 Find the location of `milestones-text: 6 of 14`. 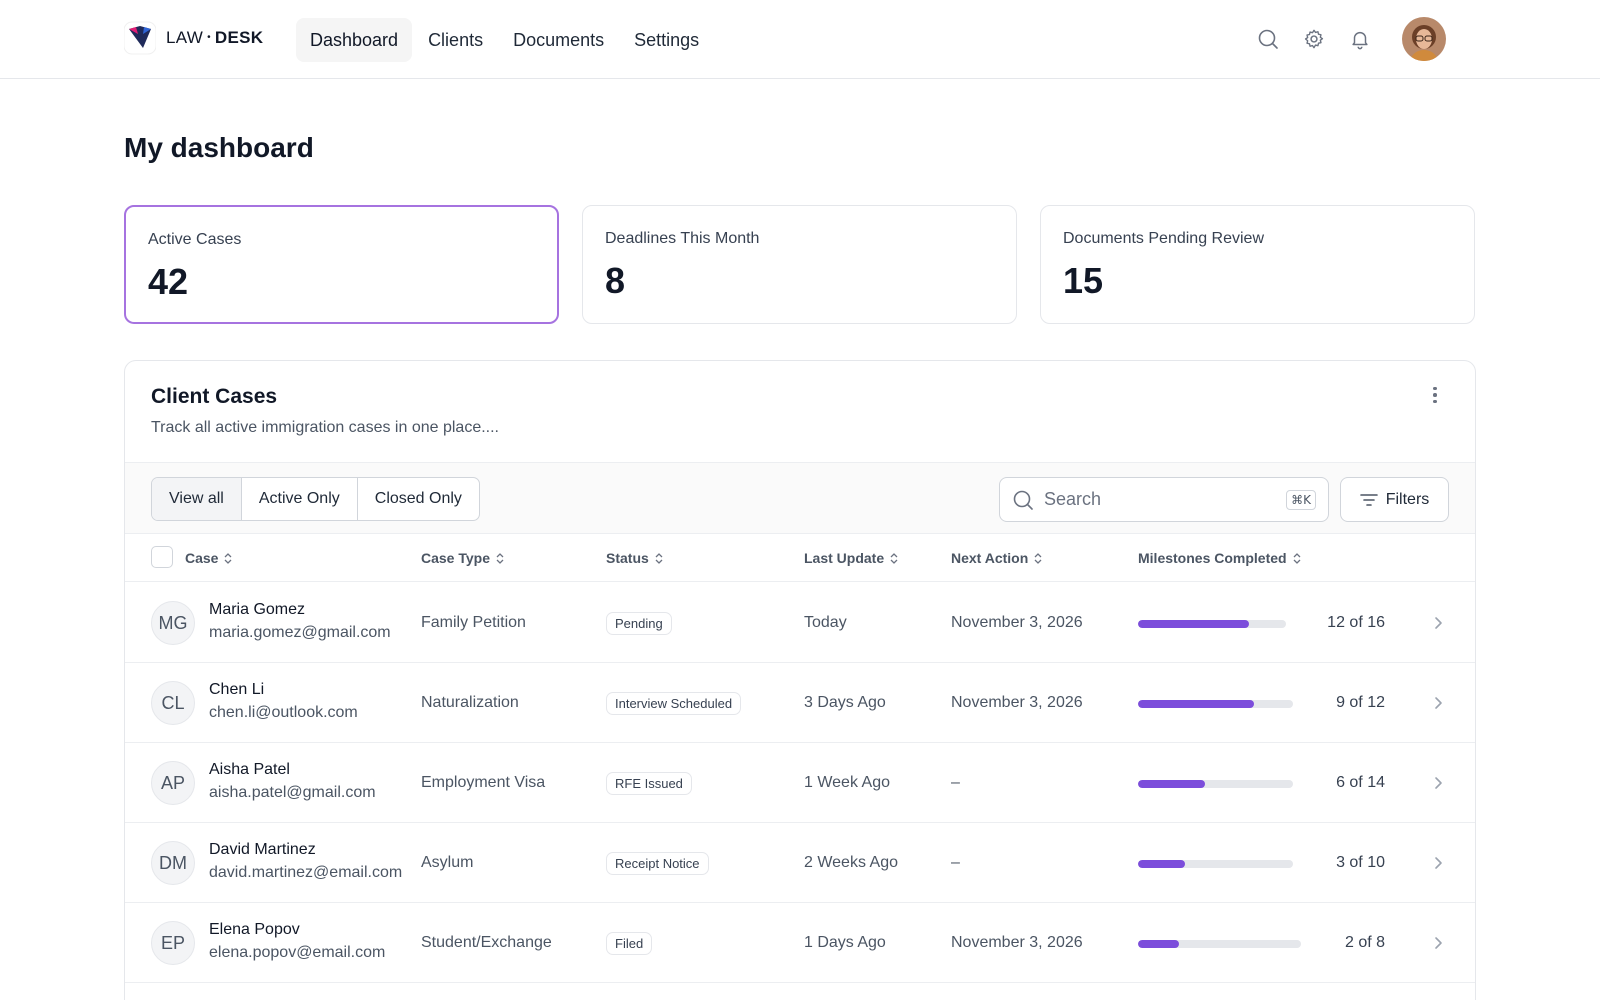

milestones-text: 6 of 14 is located at coordinates (1360, 782).